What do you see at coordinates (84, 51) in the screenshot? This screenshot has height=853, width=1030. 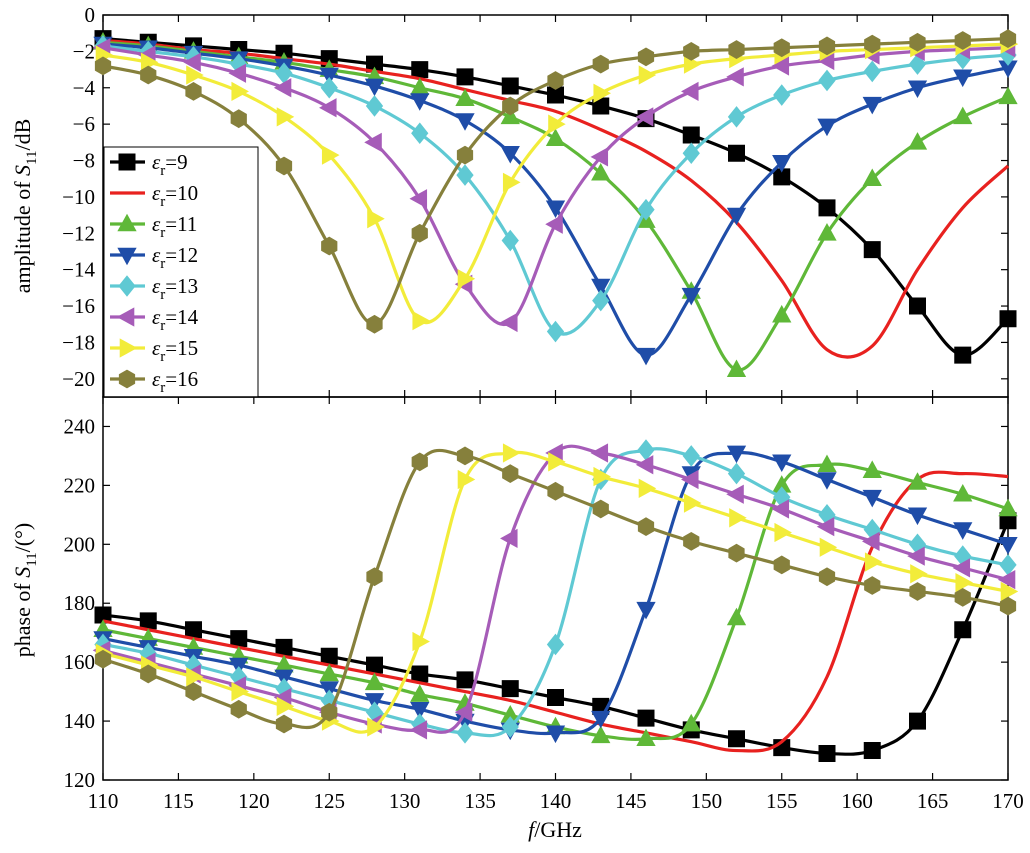 I see `amplitude-y-tick-label: −2` at bounding box center [84, 51].